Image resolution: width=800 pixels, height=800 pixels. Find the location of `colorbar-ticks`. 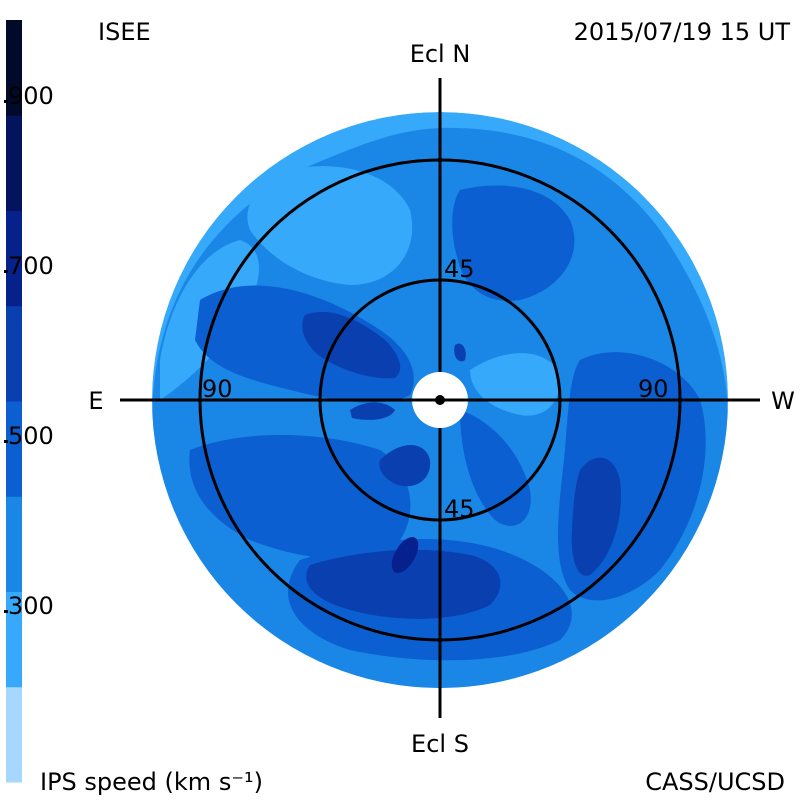

colorbar-ticks is located at coordinates (6, 356).